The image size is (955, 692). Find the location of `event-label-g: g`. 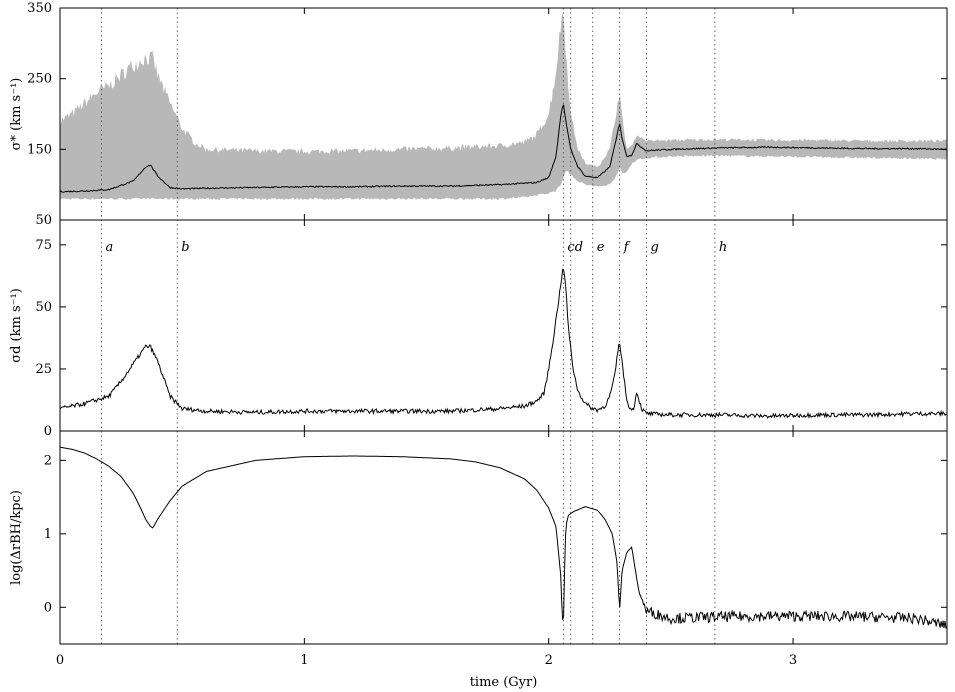

event-label-g: g is located at coordinates (654, 247).